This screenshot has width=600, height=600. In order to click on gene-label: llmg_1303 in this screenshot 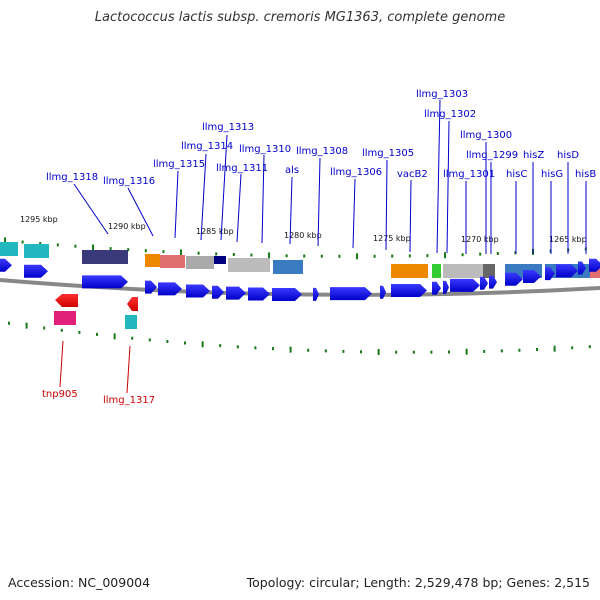, I will do `click(442, 94)`.